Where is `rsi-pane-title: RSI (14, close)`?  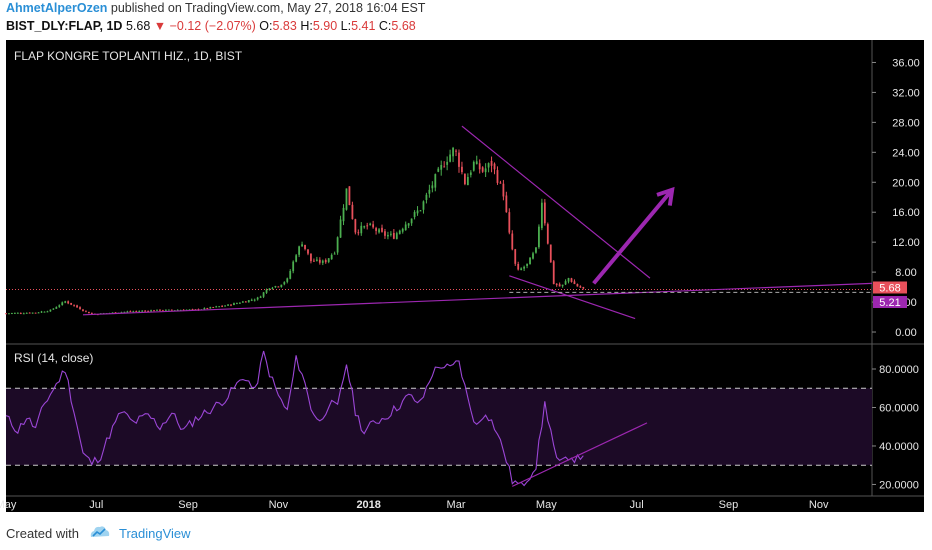 rsi-pane-title: RSI (14, close) is located at coordinates (53, 358).